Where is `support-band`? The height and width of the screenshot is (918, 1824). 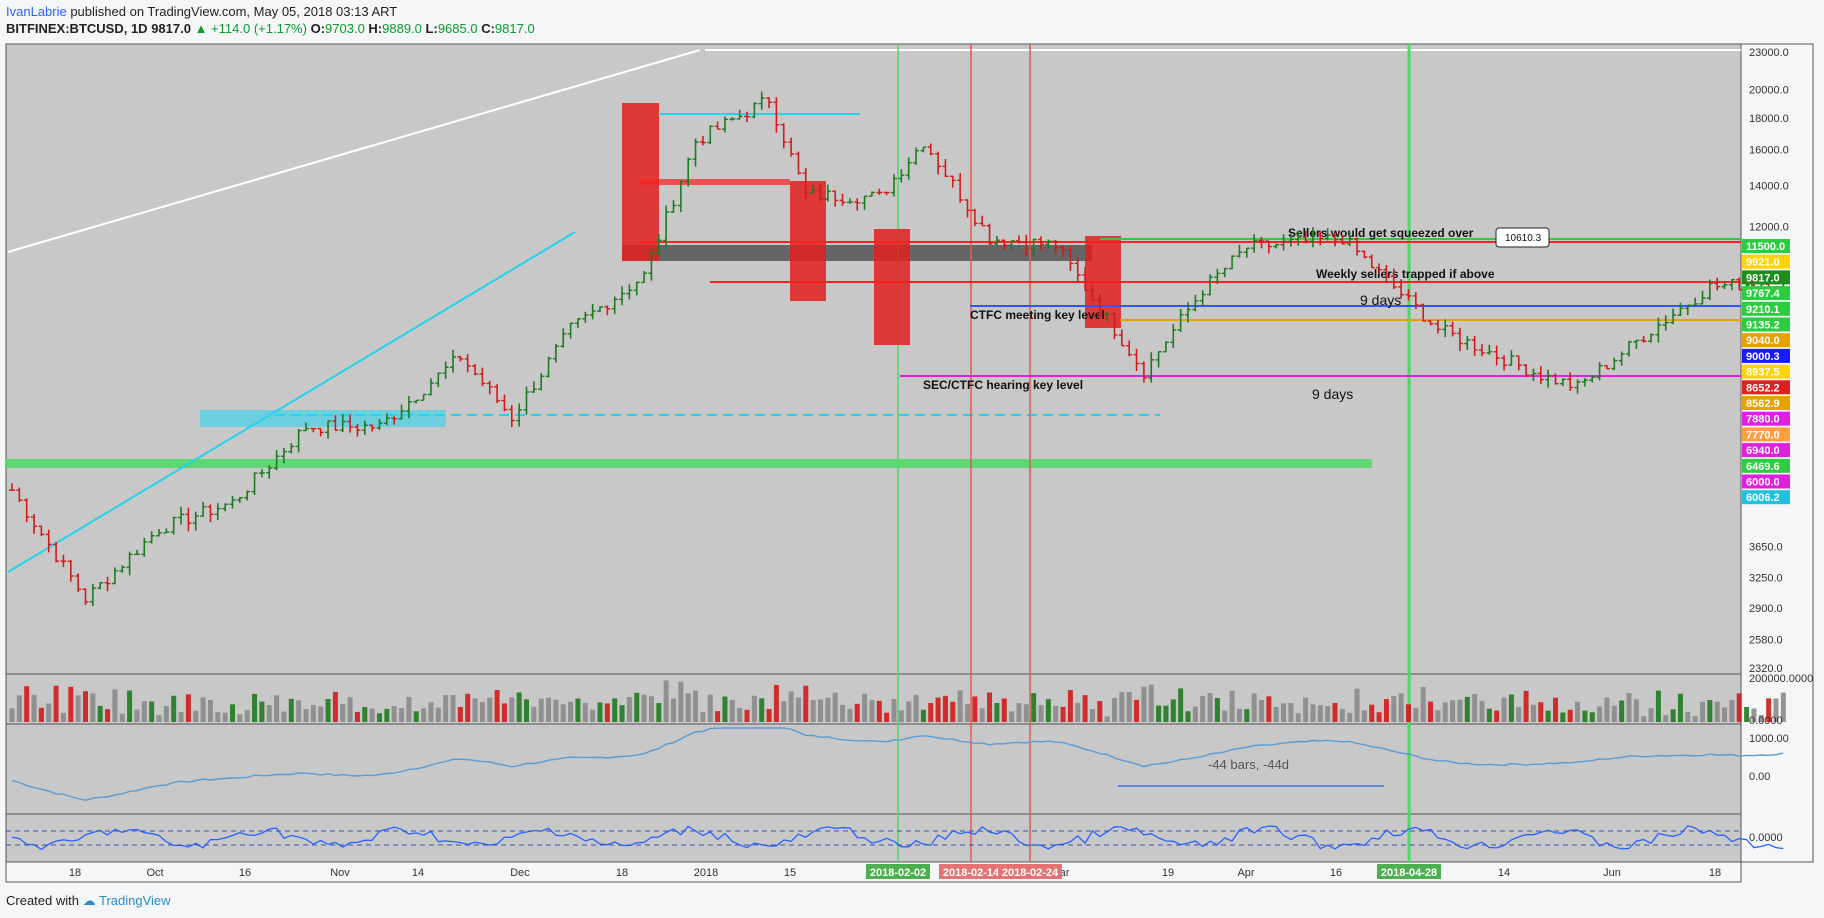
support-band is located at coordinates (689, 463).